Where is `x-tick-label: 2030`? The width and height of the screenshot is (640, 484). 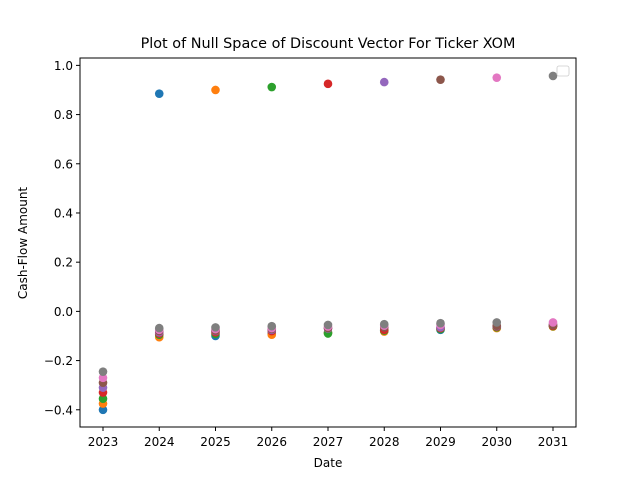 x-tick-label: 2030 is located at coordinates (496, 442).